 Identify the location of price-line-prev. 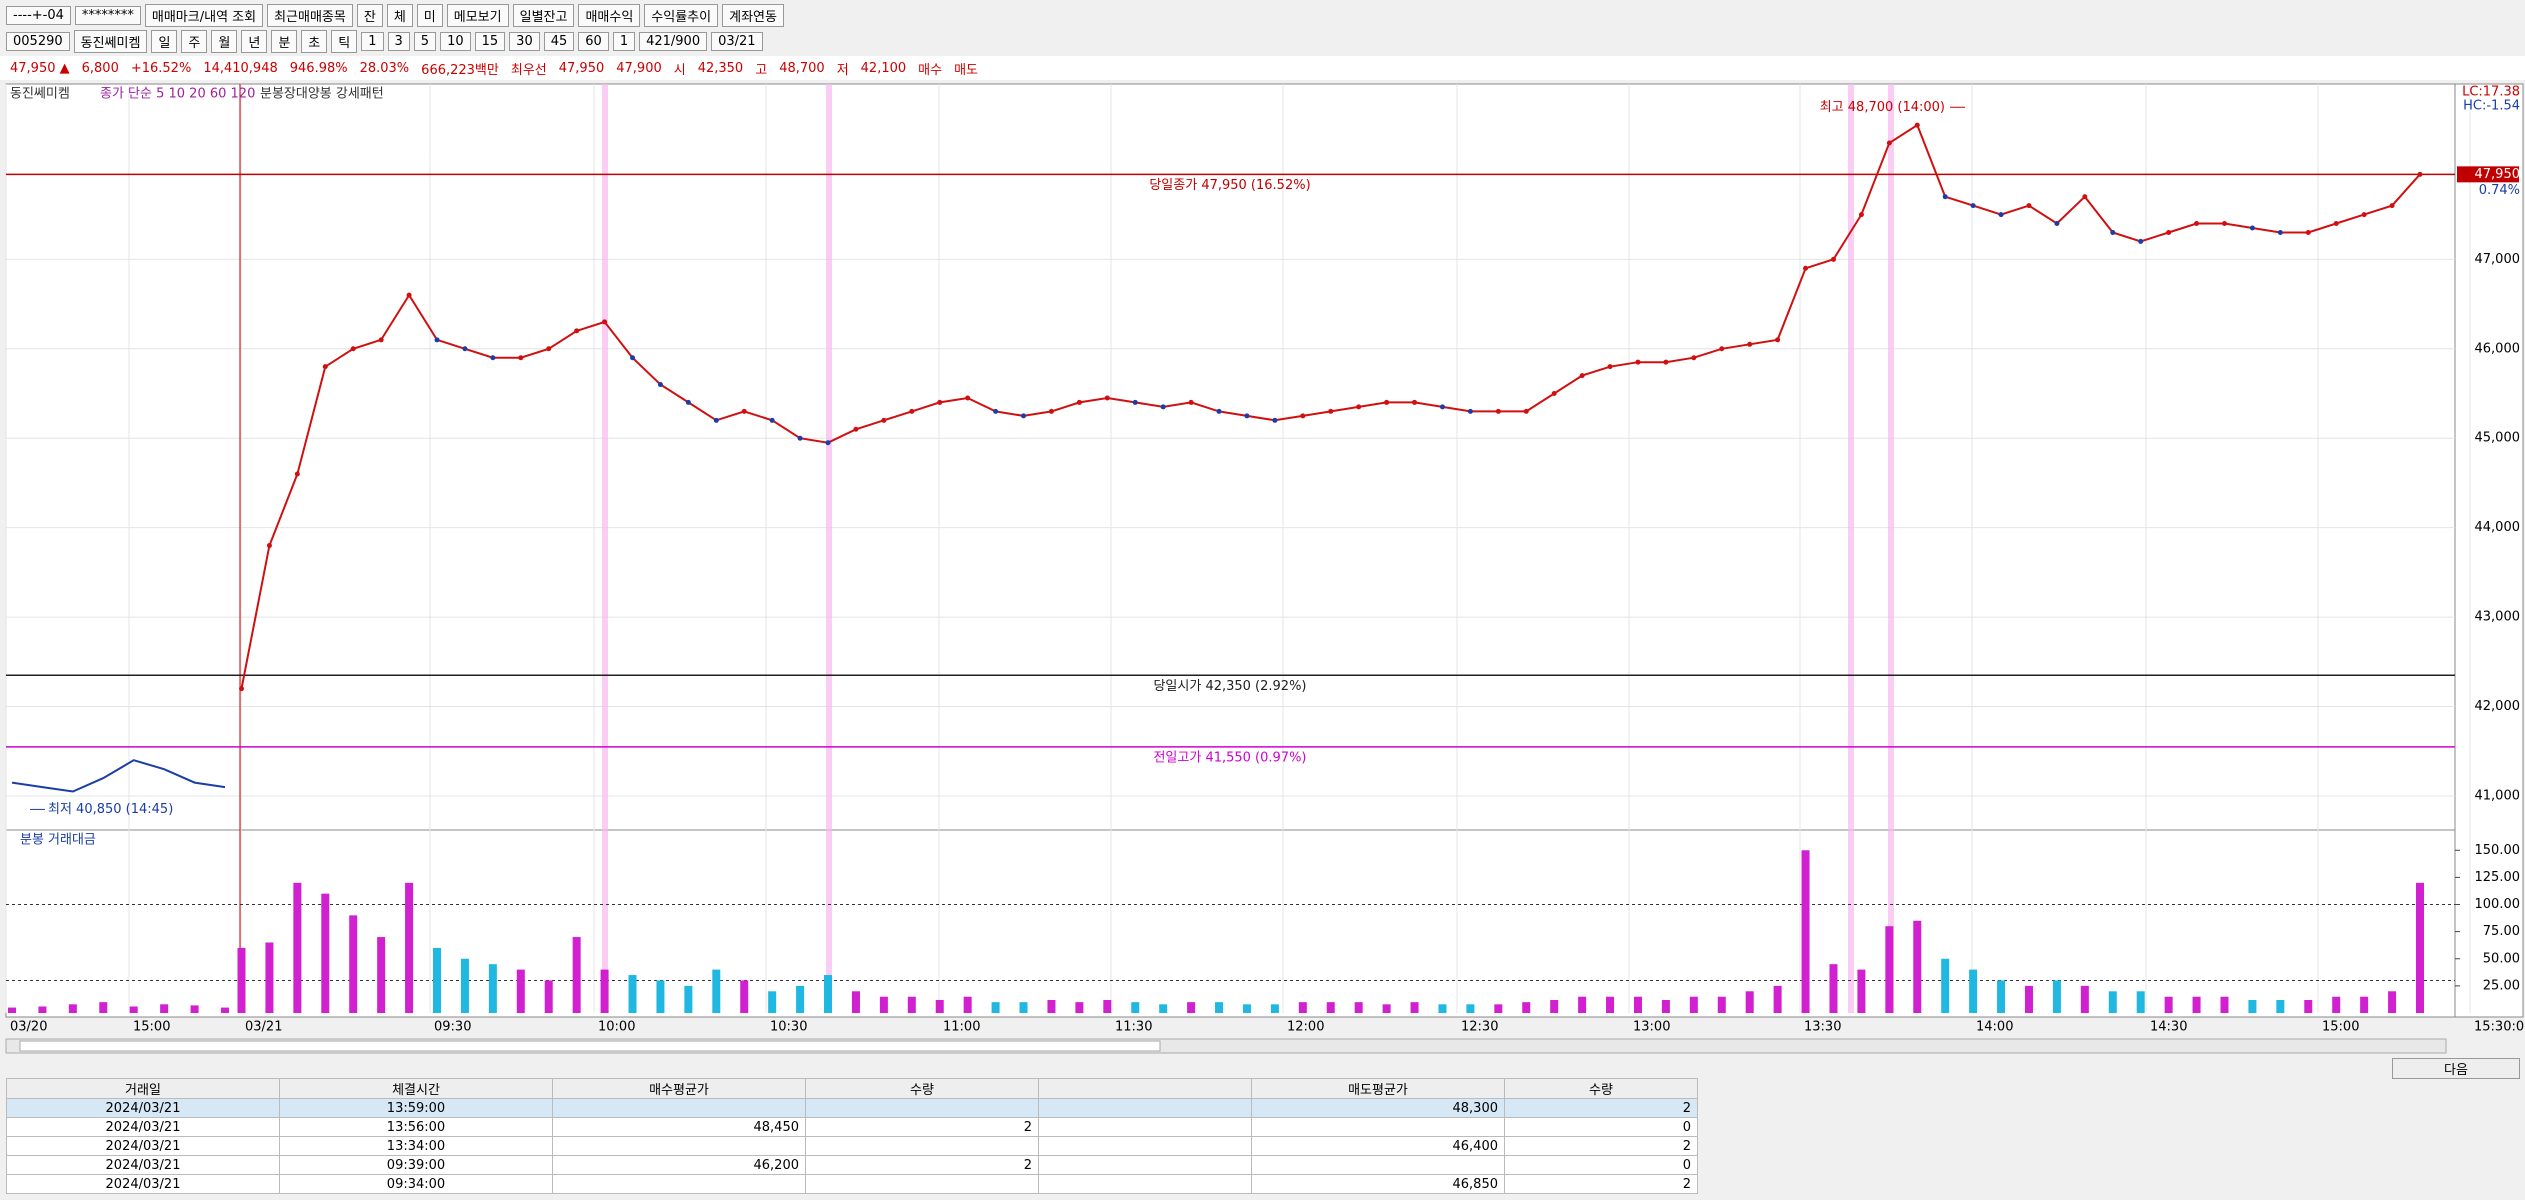
(118, 776).